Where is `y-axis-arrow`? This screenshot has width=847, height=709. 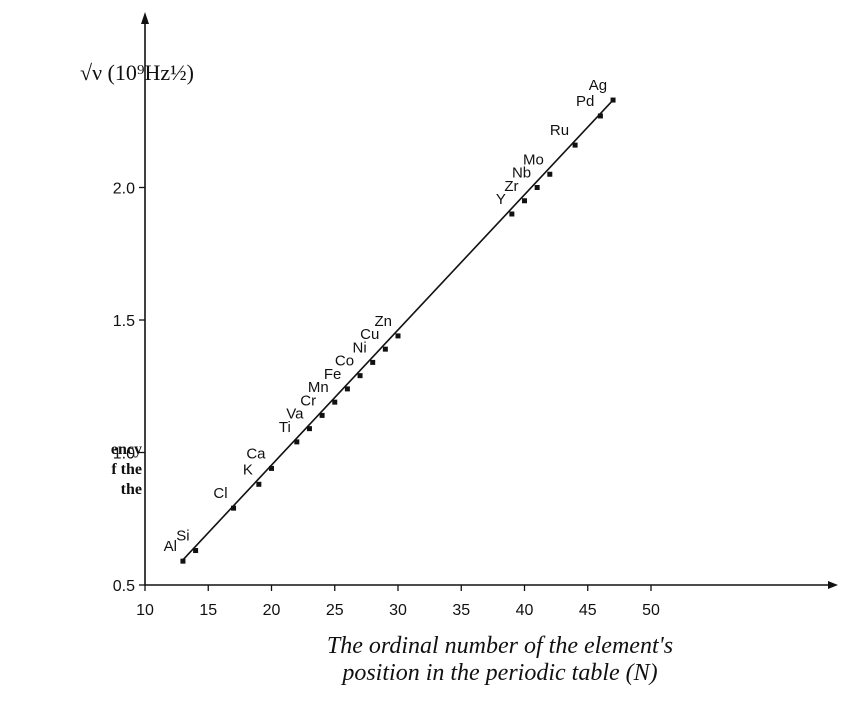 y-axis-arrow is located at coordinates (145, 18).